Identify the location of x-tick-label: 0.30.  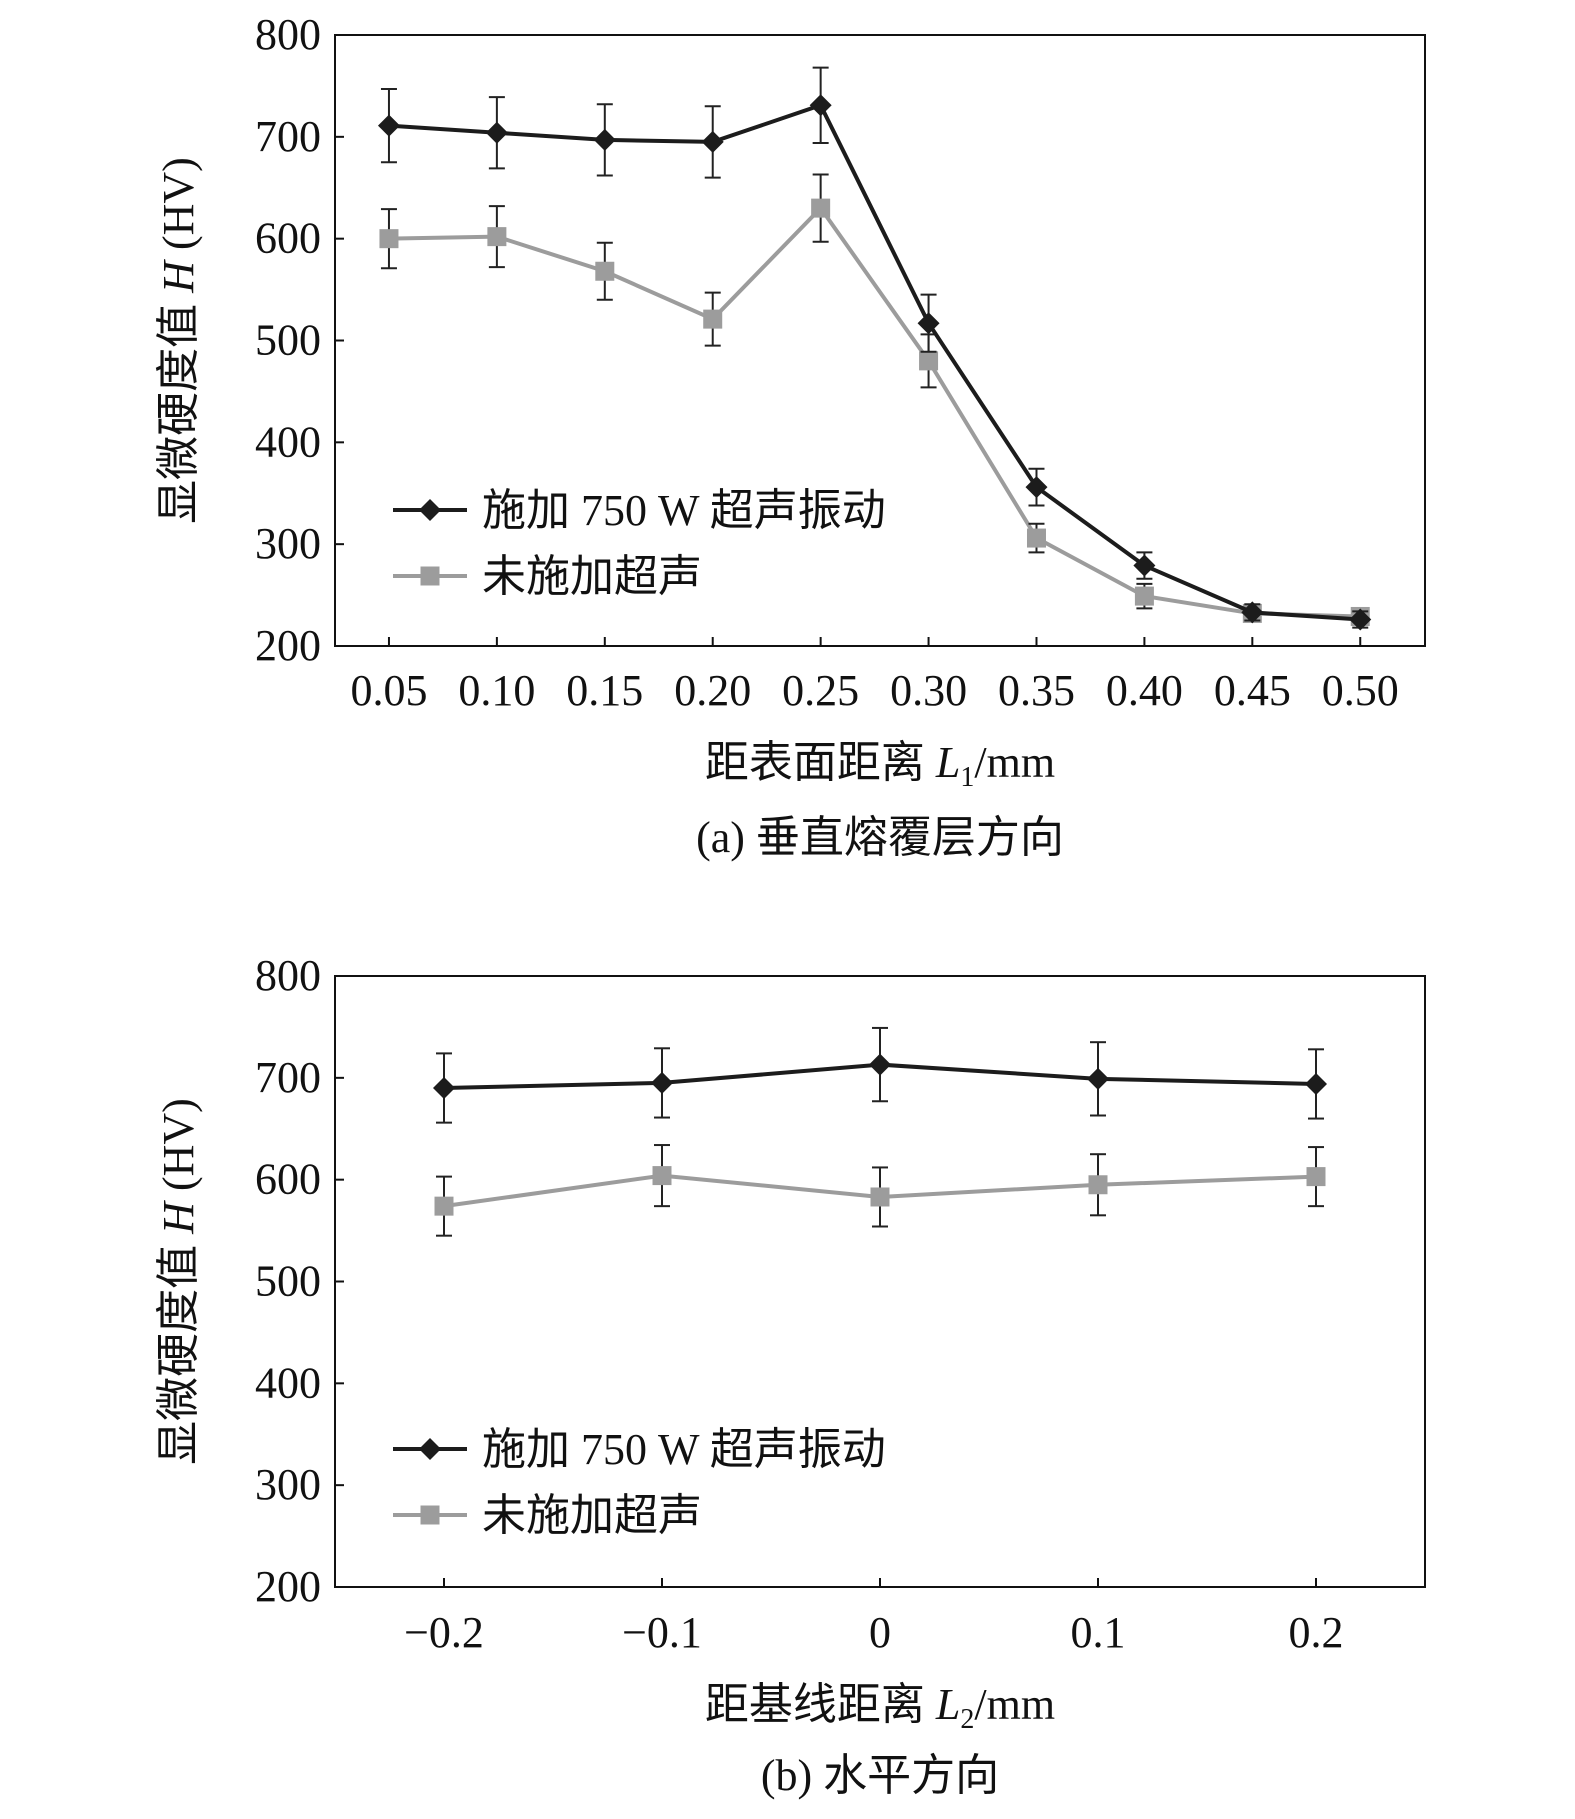
(928, 690).